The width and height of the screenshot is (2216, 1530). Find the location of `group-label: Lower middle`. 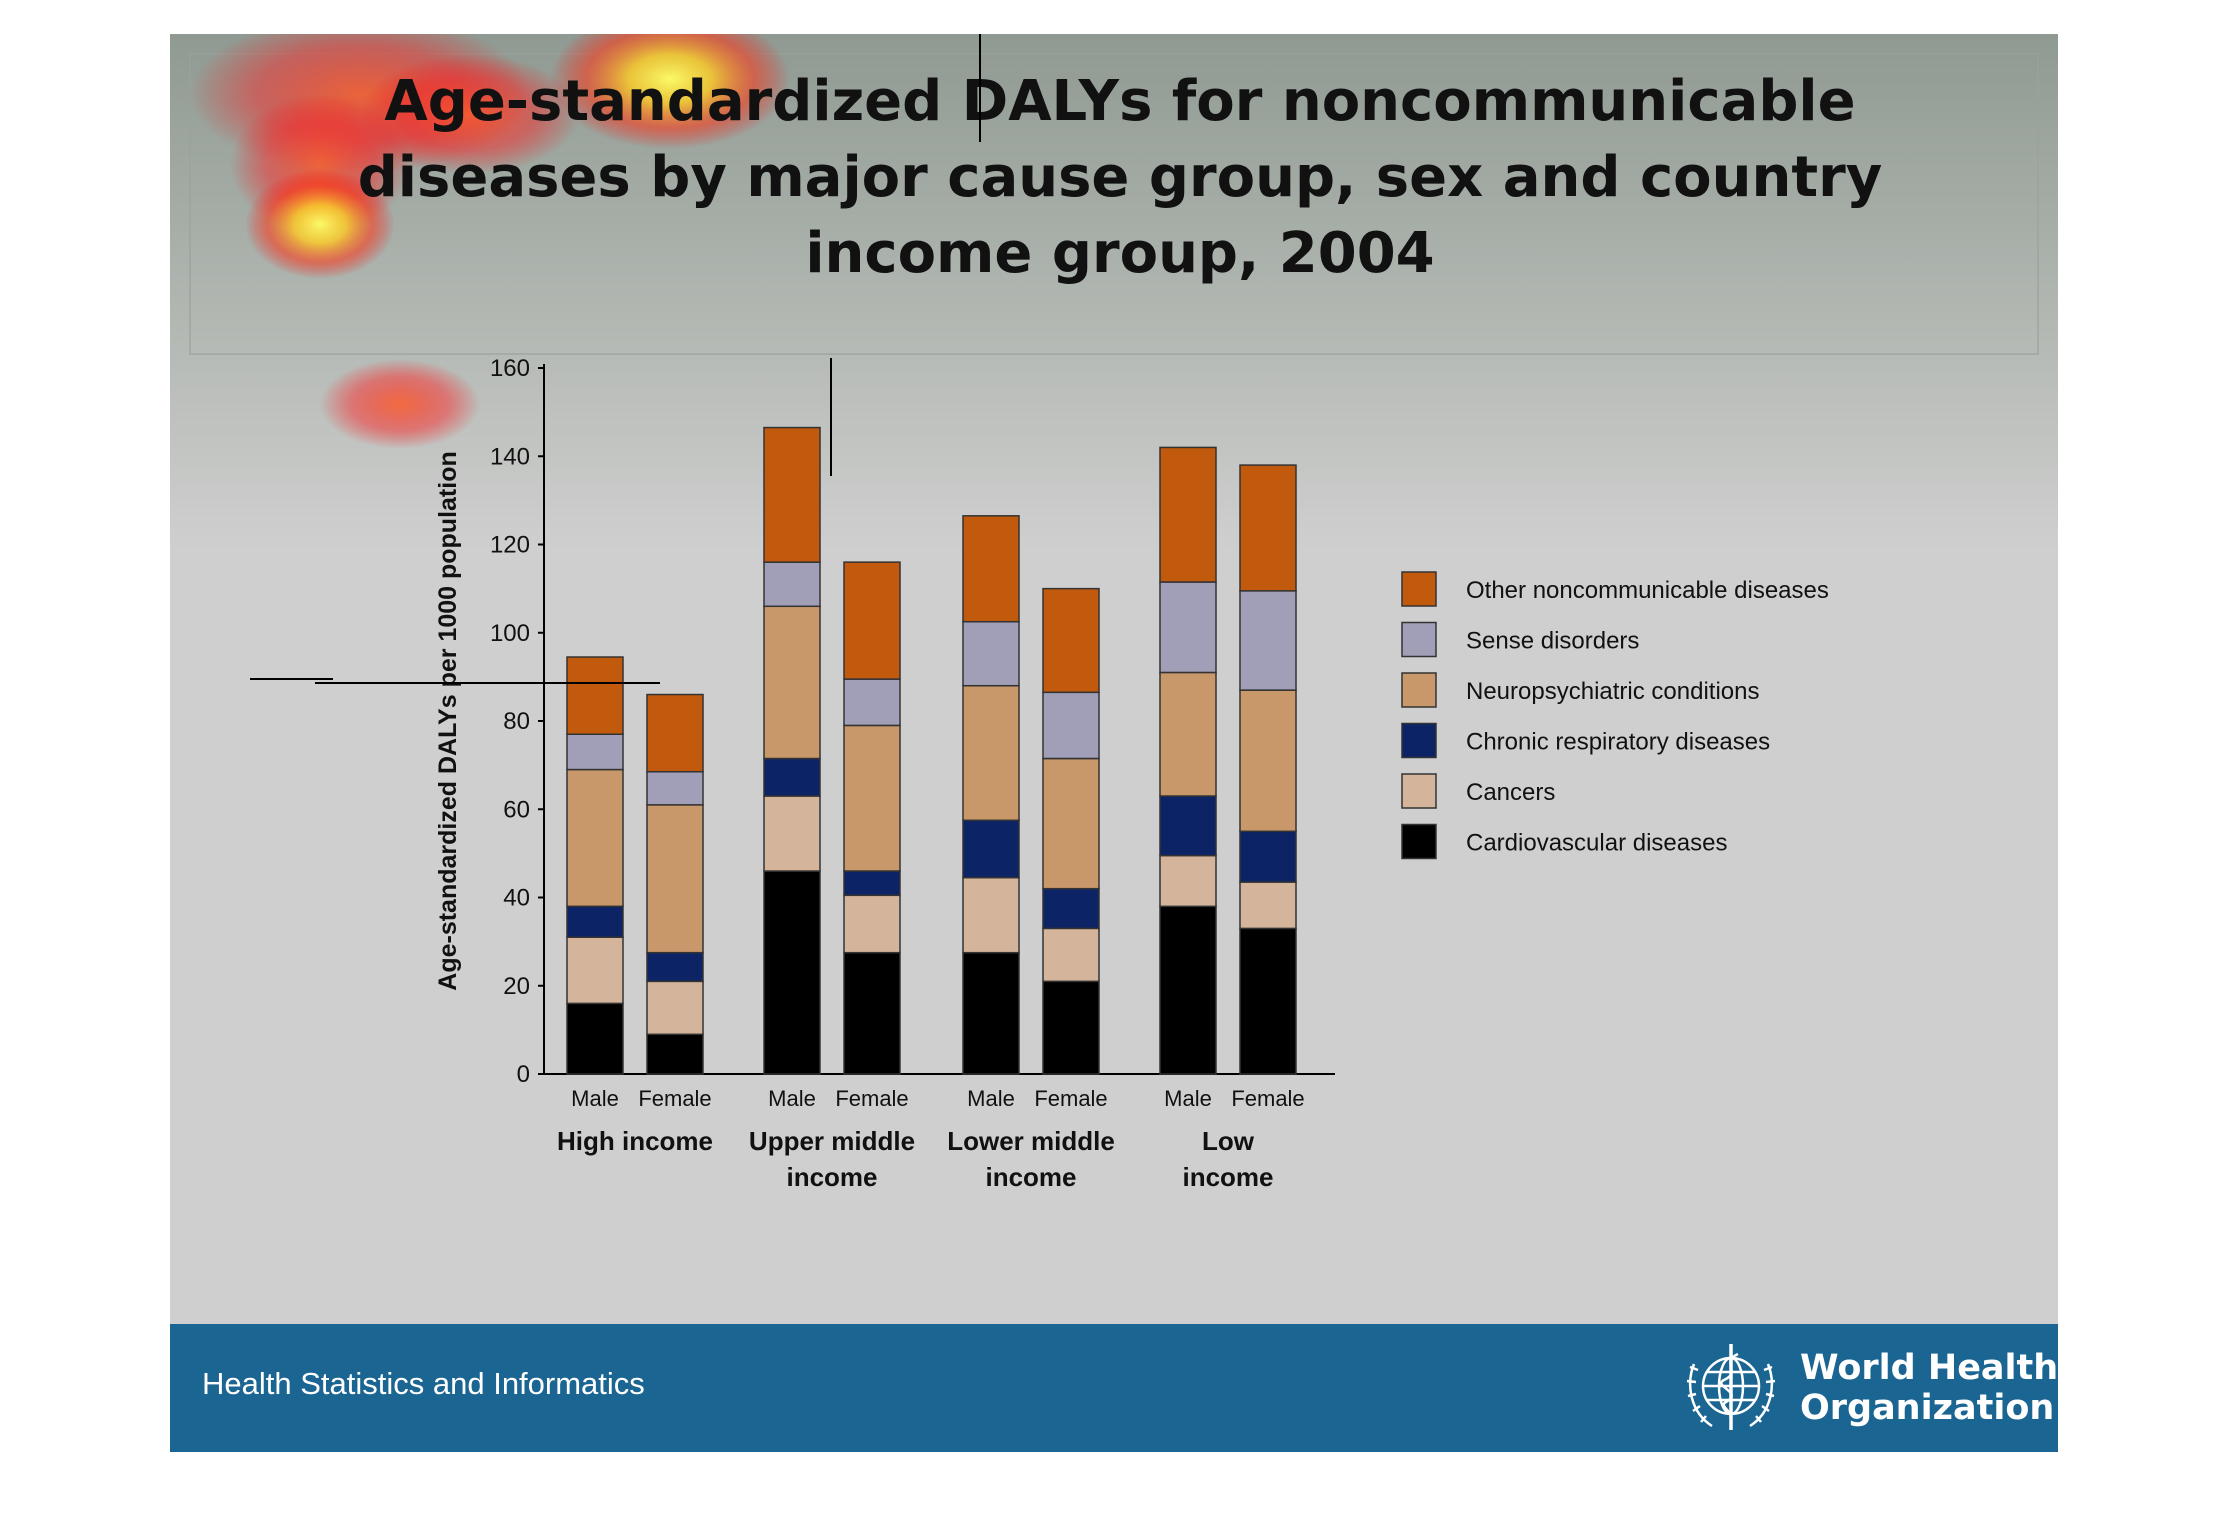

group-label: Lower middle is located at coordinates (1031, 1141).